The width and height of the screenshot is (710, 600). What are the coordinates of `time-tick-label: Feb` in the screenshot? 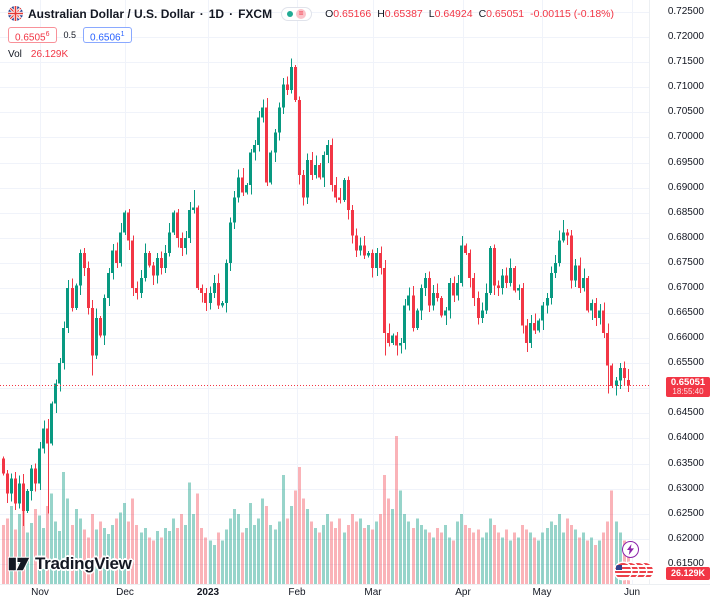 It's located at (297, 592).